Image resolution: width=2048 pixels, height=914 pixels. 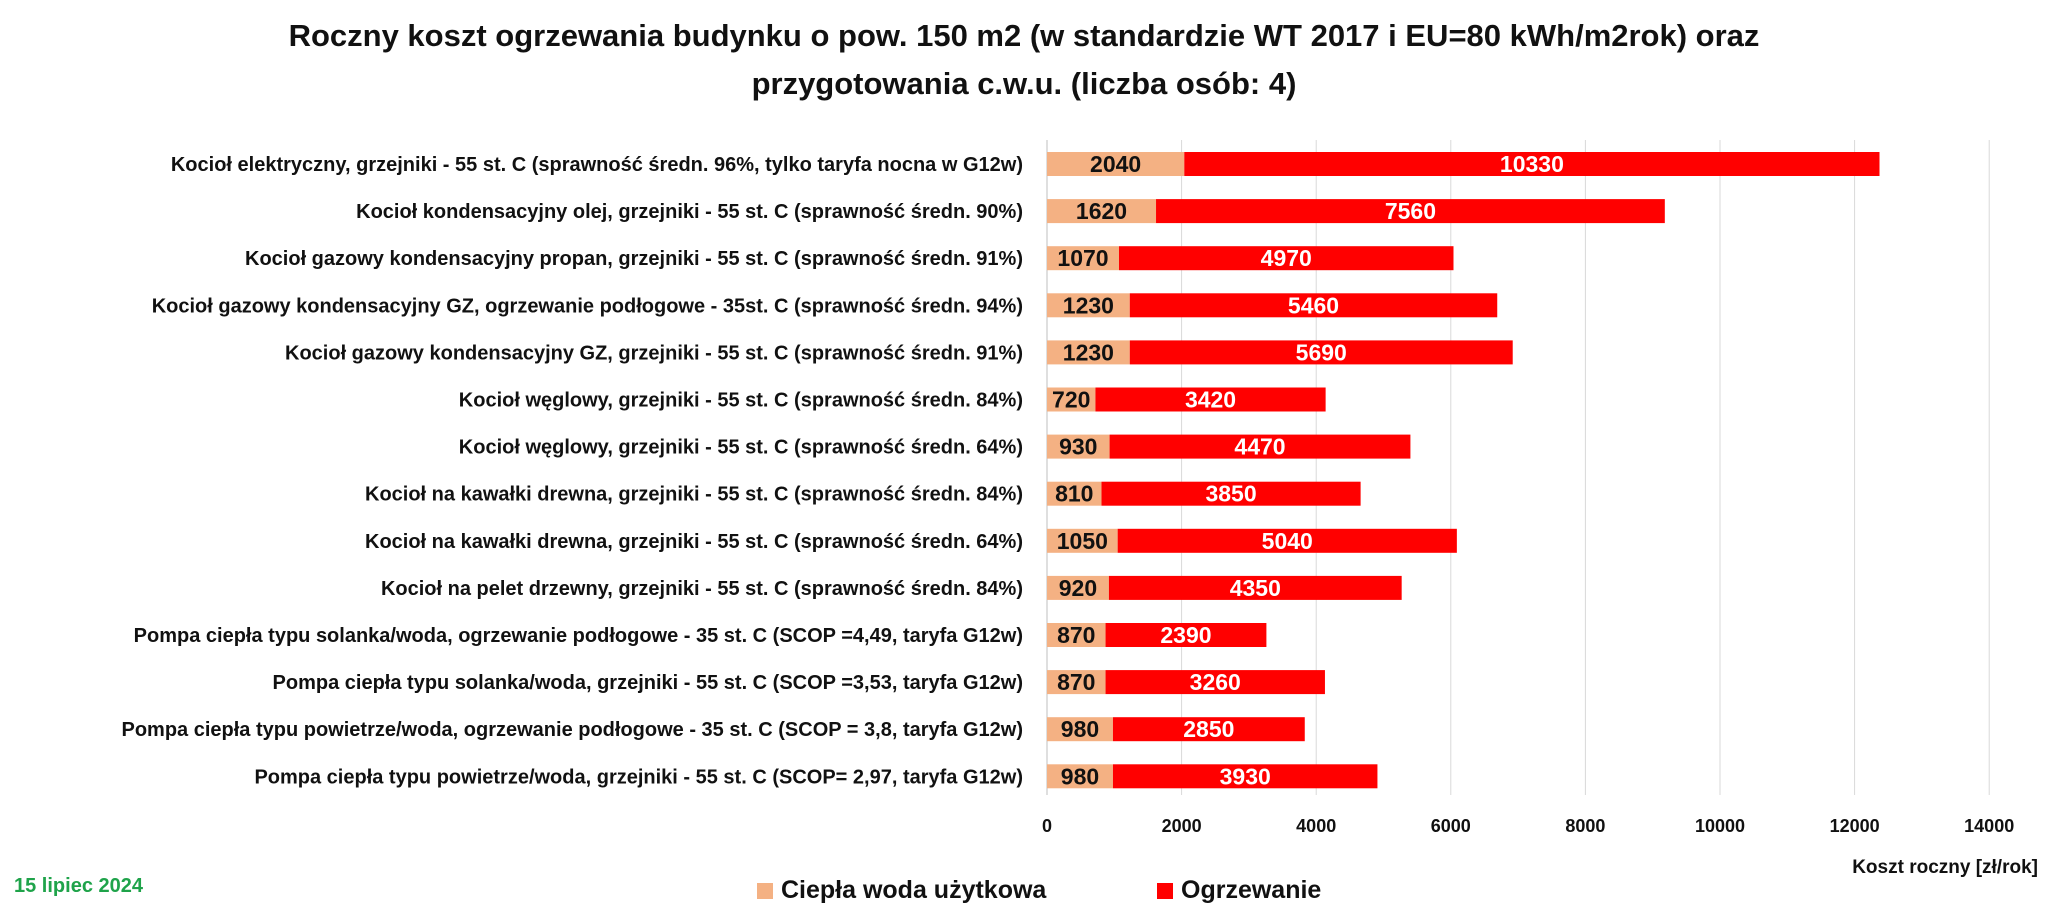 I want to click on data-label-hot-water: 2040, so click(x=1115, y=164).